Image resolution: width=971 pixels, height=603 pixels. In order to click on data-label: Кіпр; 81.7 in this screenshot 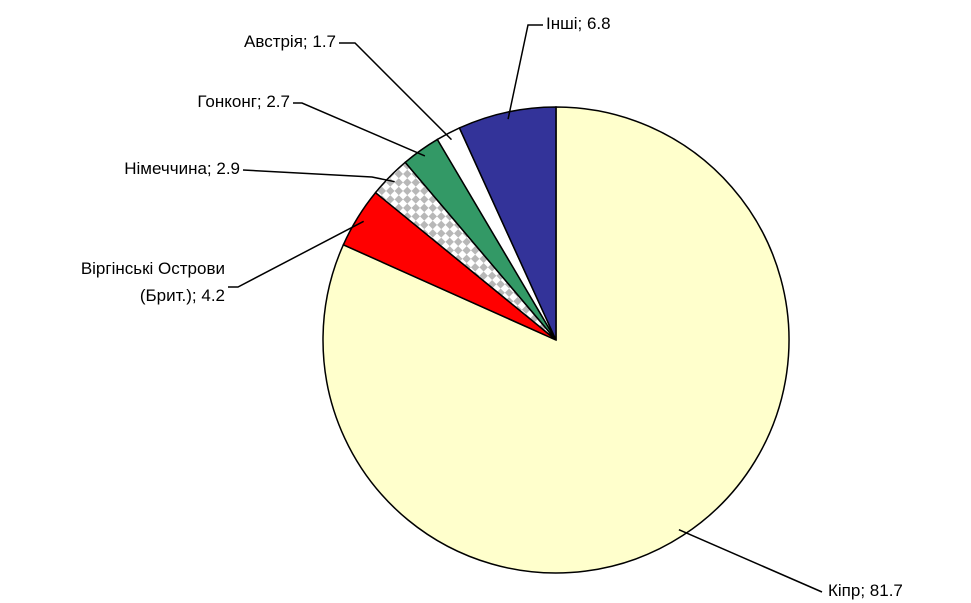, I will do `click(865, 590)`.